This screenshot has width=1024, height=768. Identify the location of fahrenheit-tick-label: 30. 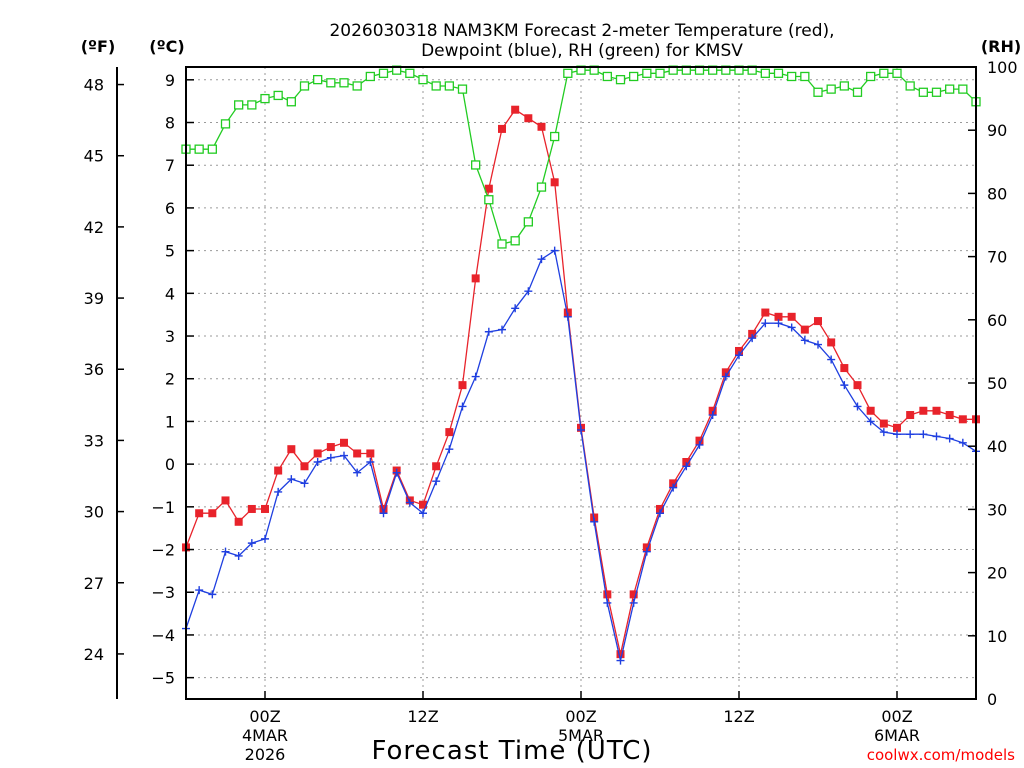
(94, 512).